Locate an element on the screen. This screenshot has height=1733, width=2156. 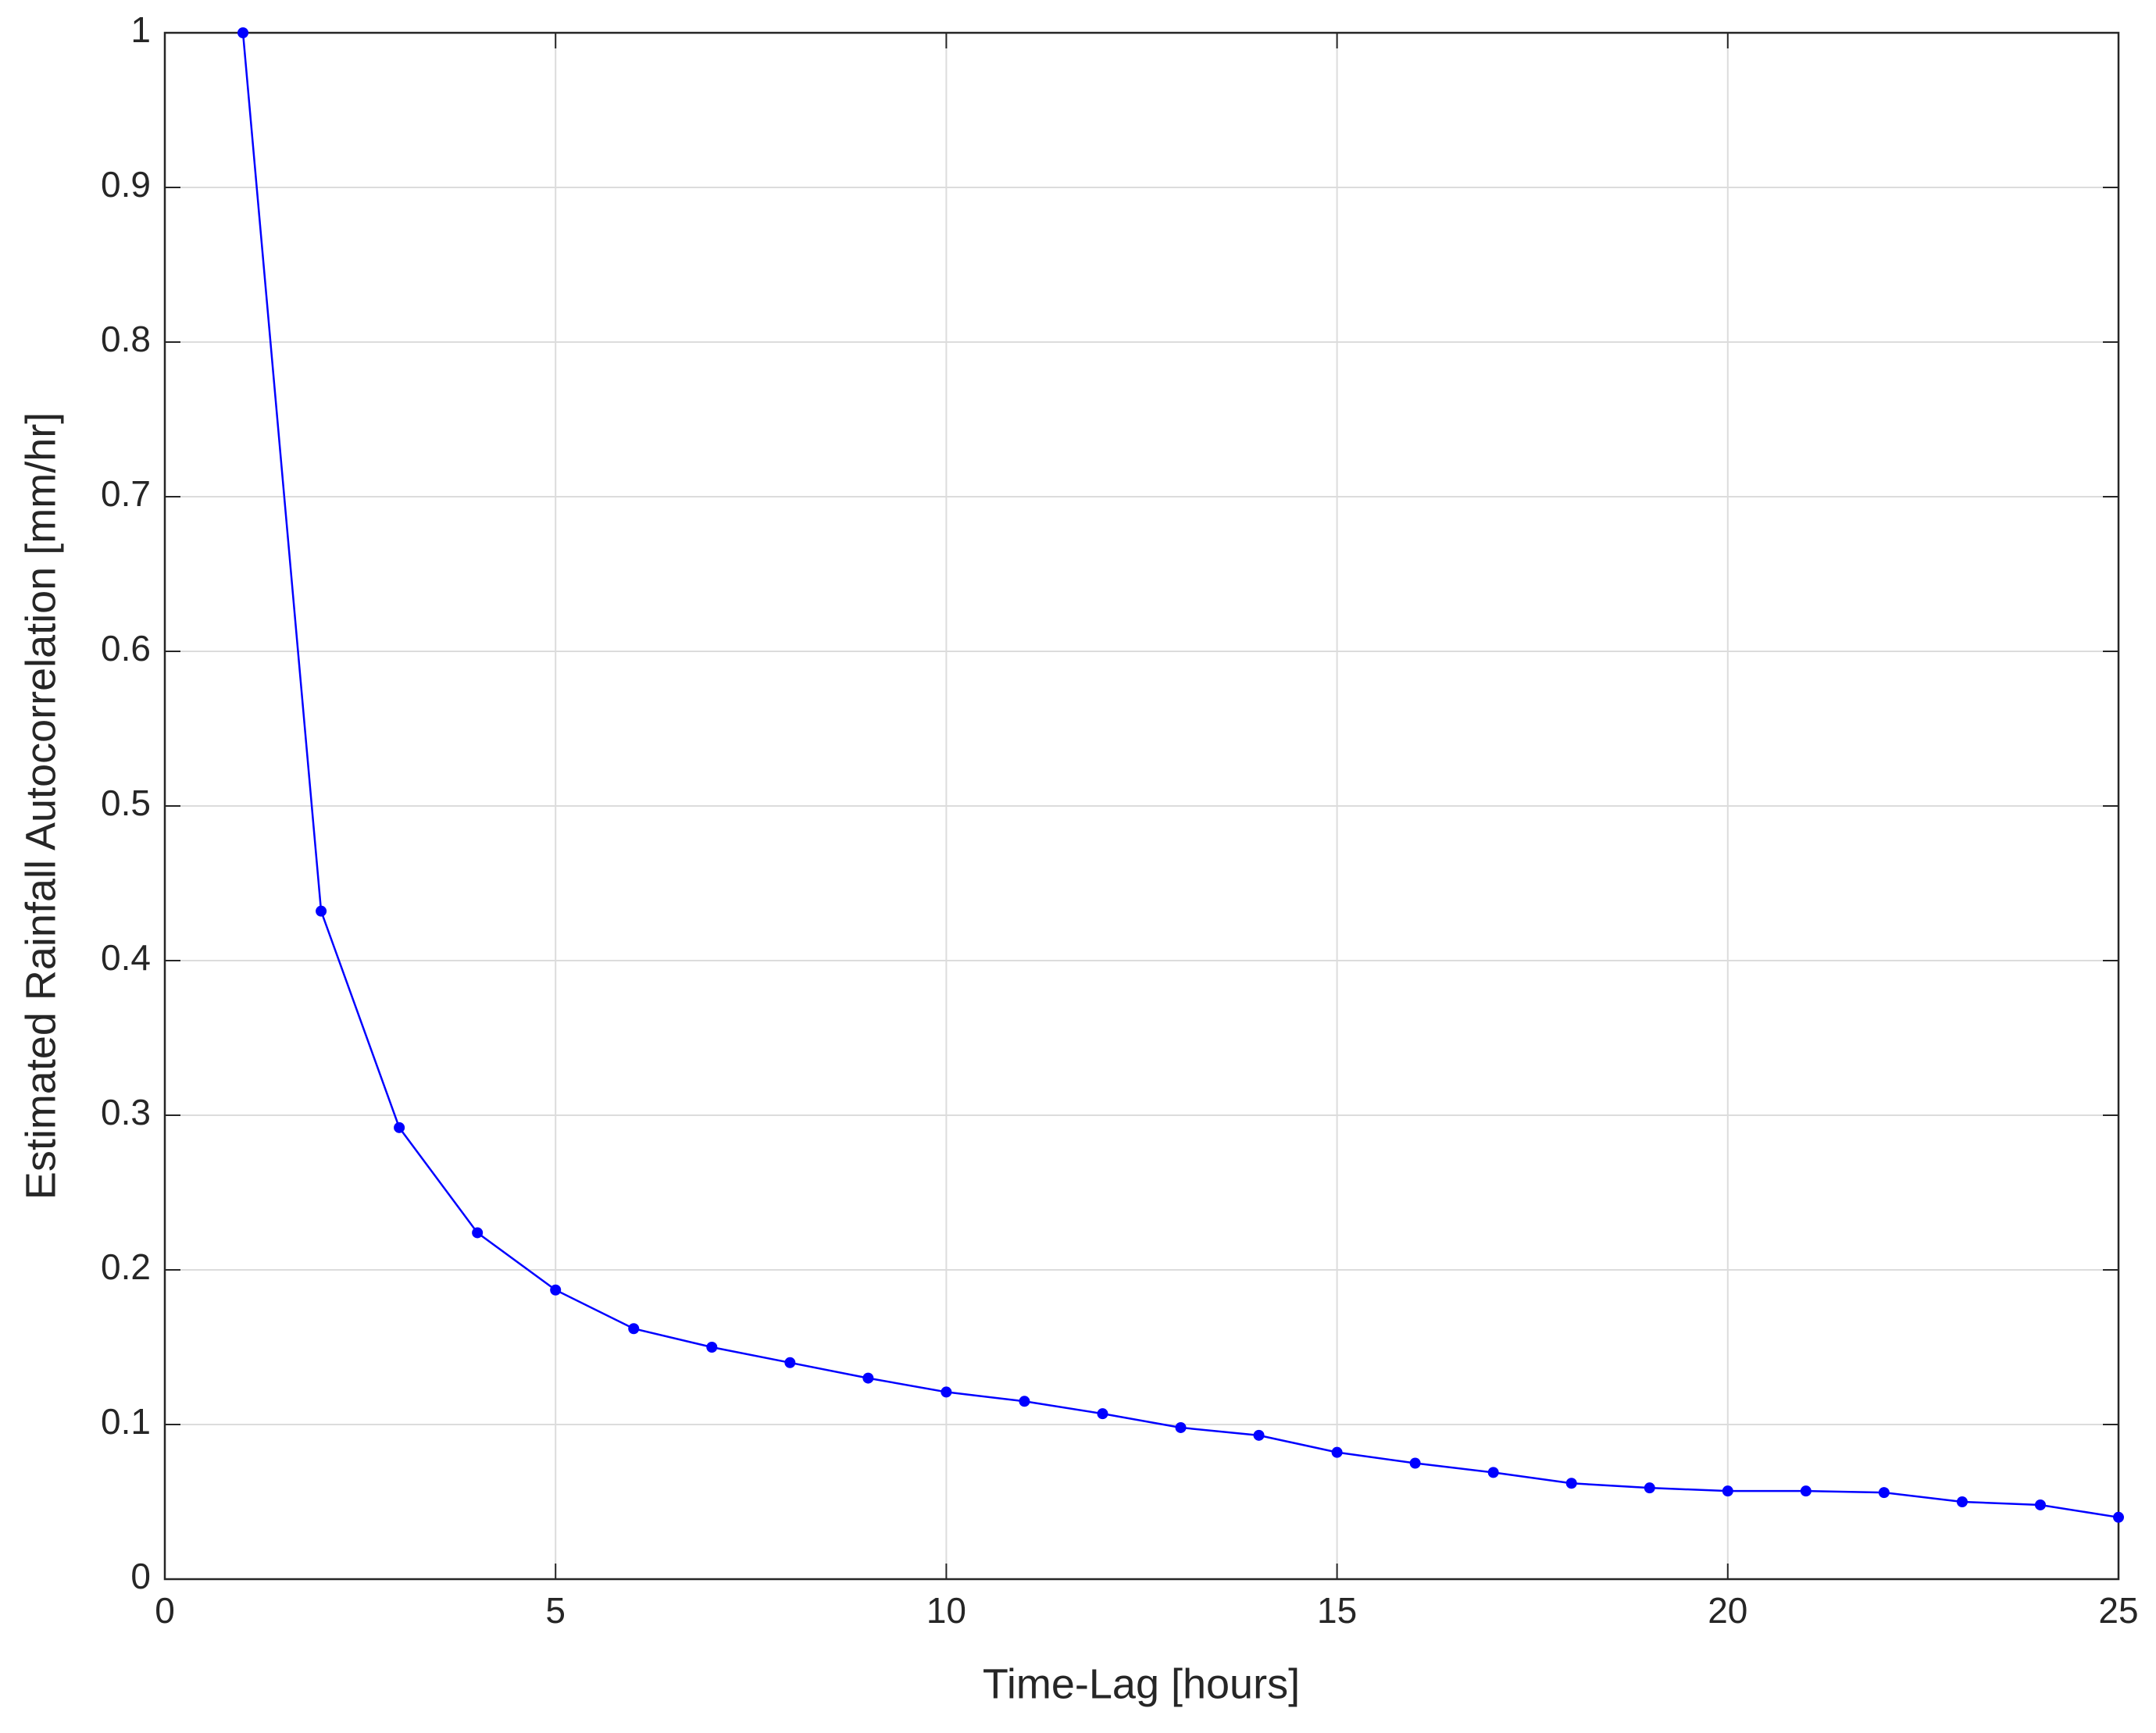
y-tick-label: 0.7 is located at coordinates (126, 493).